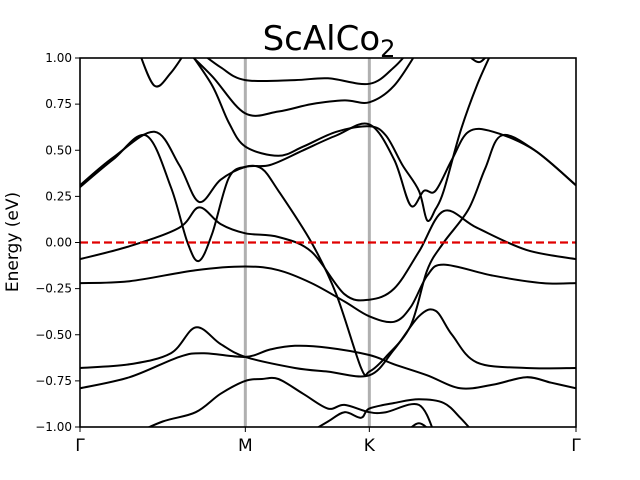 Image resolution: width=640 pixels, height=480 pixels. What do you see at coordinates (58, 150) in the screenshot?
I see `y-tick-label-2: 0.50` at bounding box center [58, 150].